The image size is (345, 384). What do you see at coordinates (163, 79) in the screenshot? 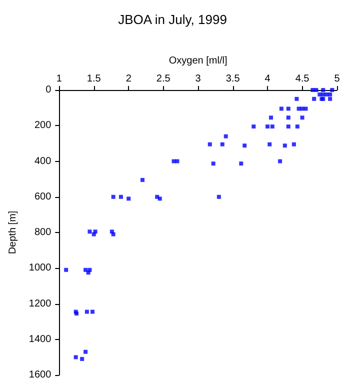
I see `x-tick-label: 2.5` at bounding box center [163, 79].